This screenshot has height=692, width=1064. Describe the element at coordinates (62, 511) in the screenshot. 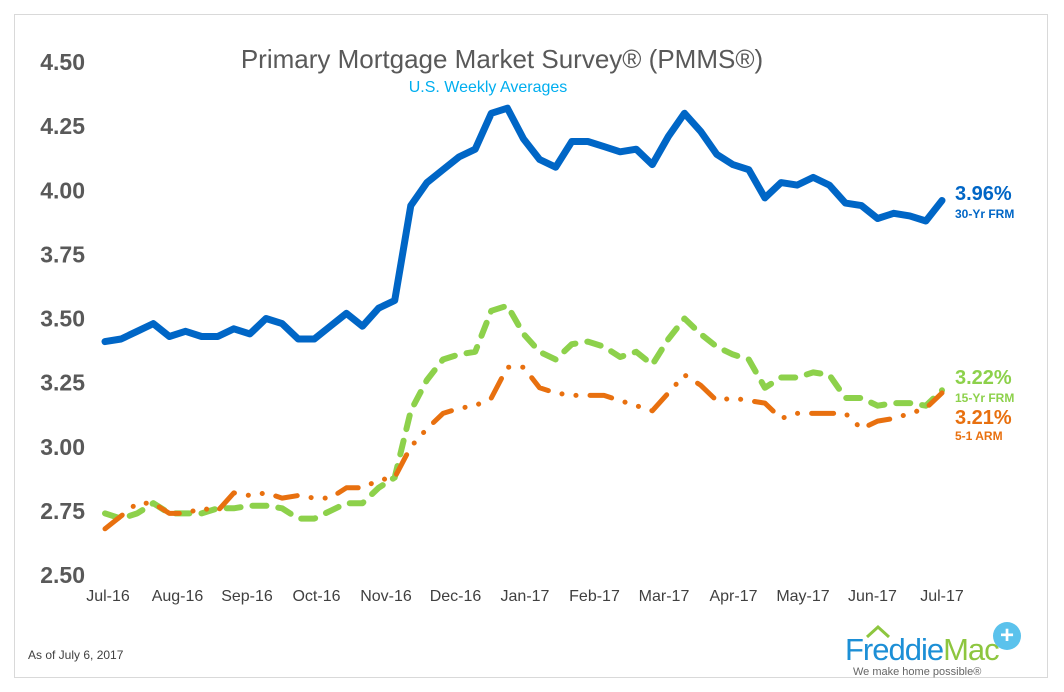

I see `y-tick-label: 2.75` at that location.